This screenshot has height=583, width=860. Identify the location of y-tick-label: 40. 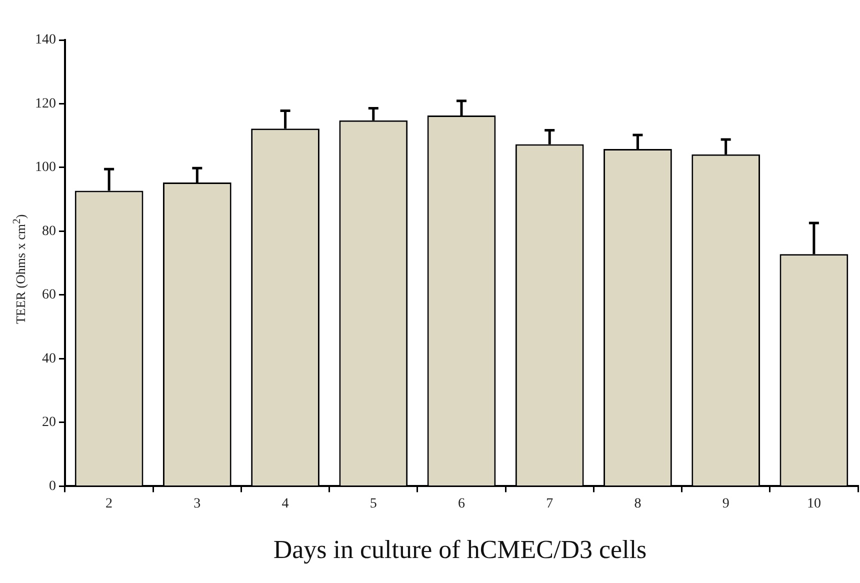
(49, 358).